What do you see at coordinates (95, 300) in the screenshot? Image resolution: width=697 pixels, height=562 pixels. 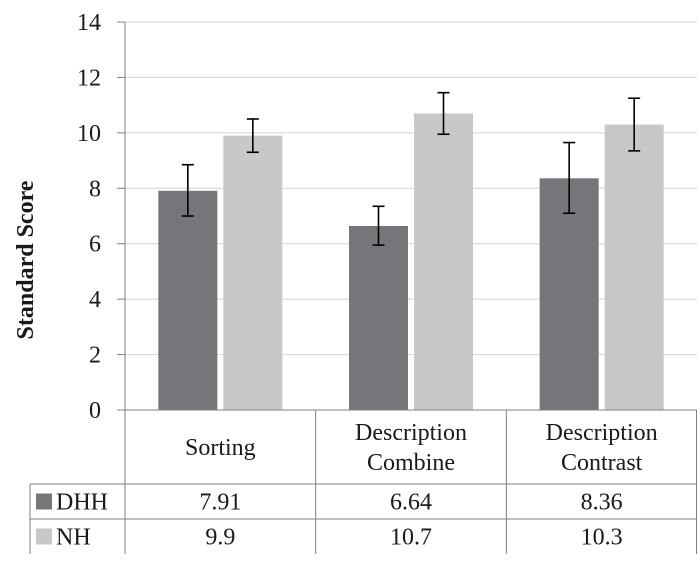 I see `y-tick-label: 4` at bounding box center [95, 300].